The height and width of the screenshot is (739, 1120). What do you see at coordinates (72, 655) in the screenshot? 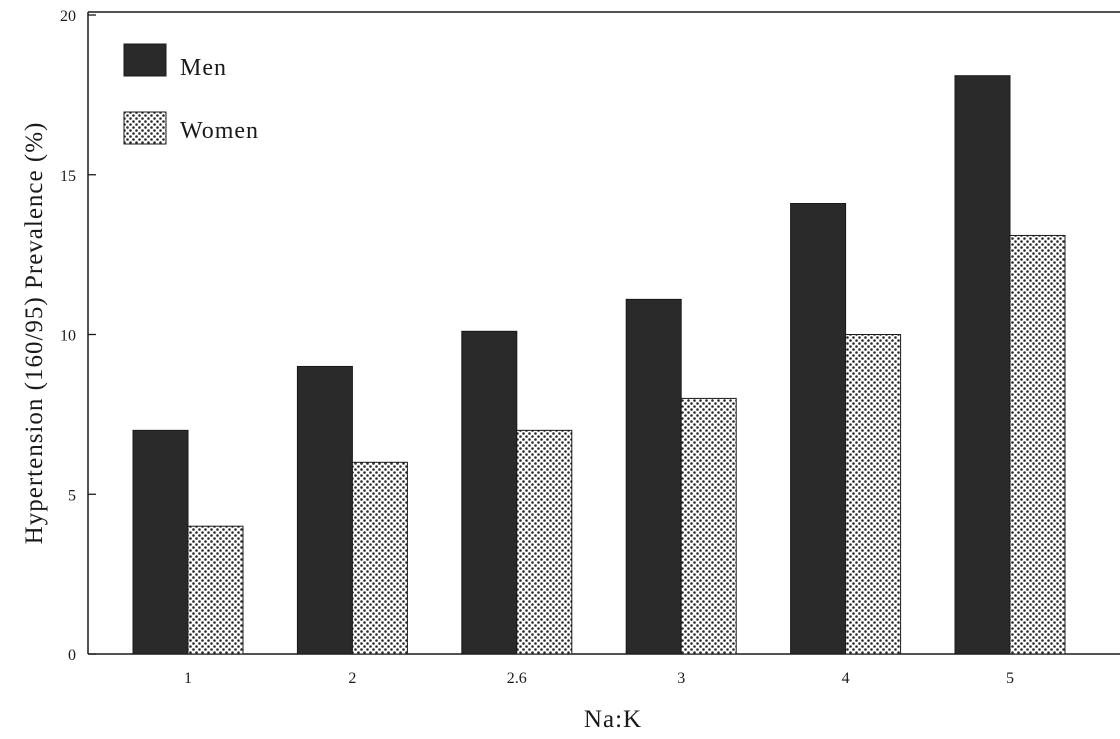
I see `y-tick-label: 0` at bounding box center [72, 655].